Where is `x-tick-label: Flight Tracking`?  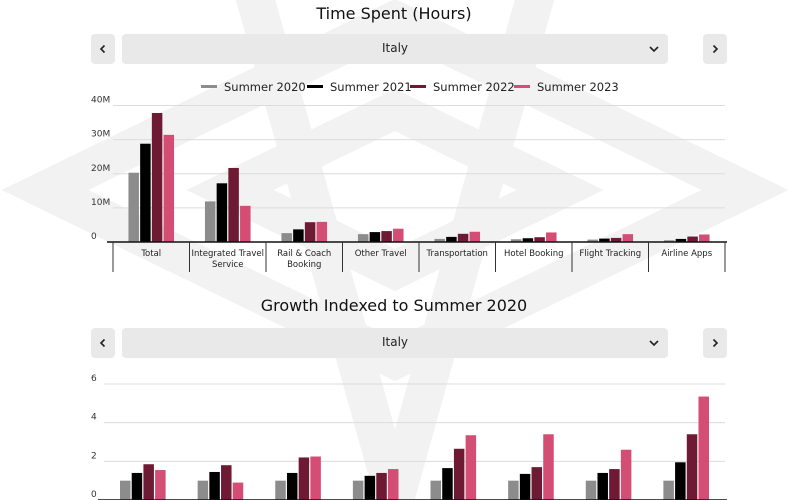 x-tick-label: Flight Tracking is located at coordinates (610, 254).